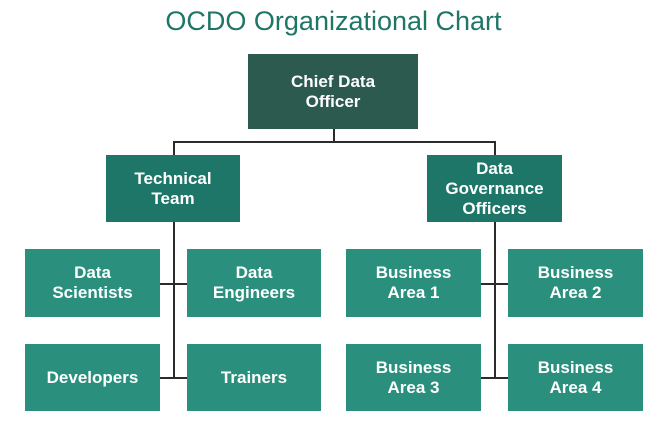 The image size is (667, 423). I want to click on node-chief-data-officer: Chief Data Officer, so click(333, 91).